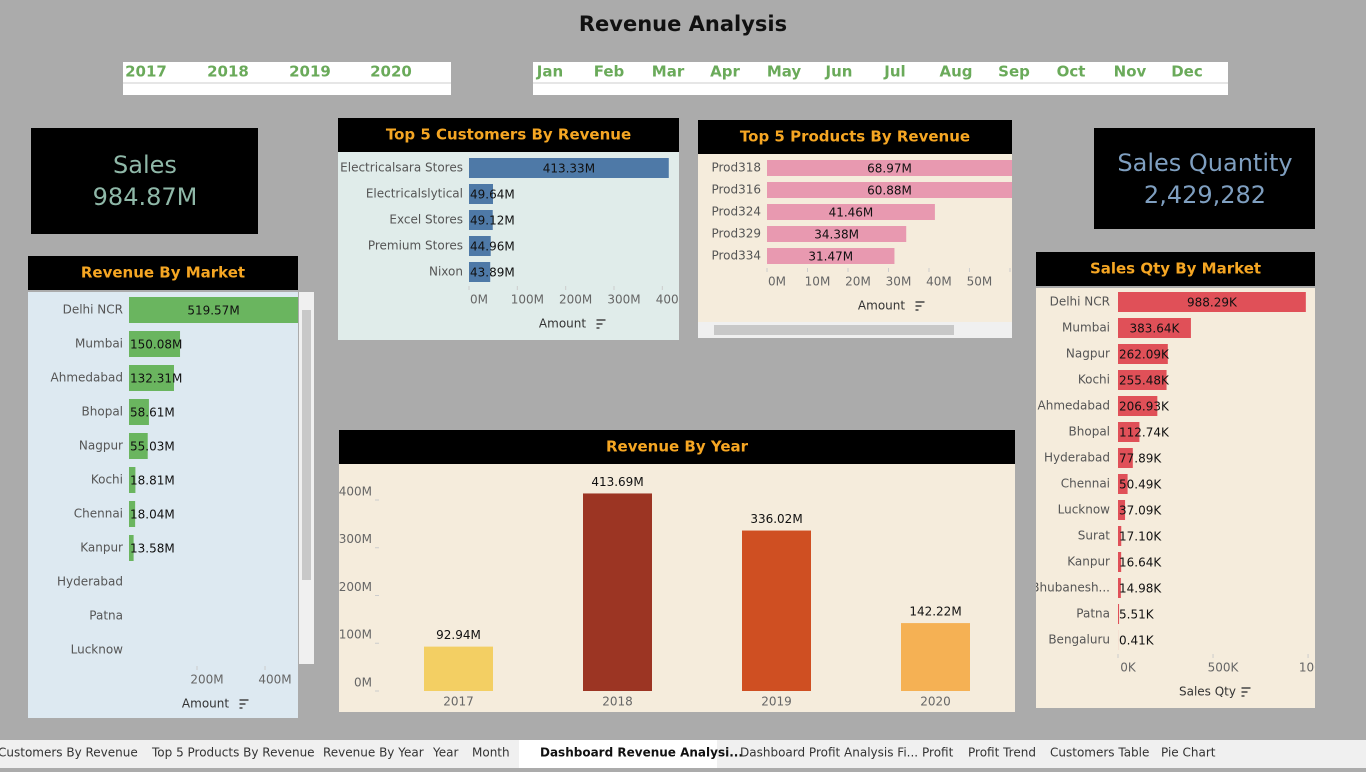 The image size is (1366, 772). What do you see at coordinates (725, 72) in the screenshot?
I see `month-option: Apr` at bounding box center [725, 72].